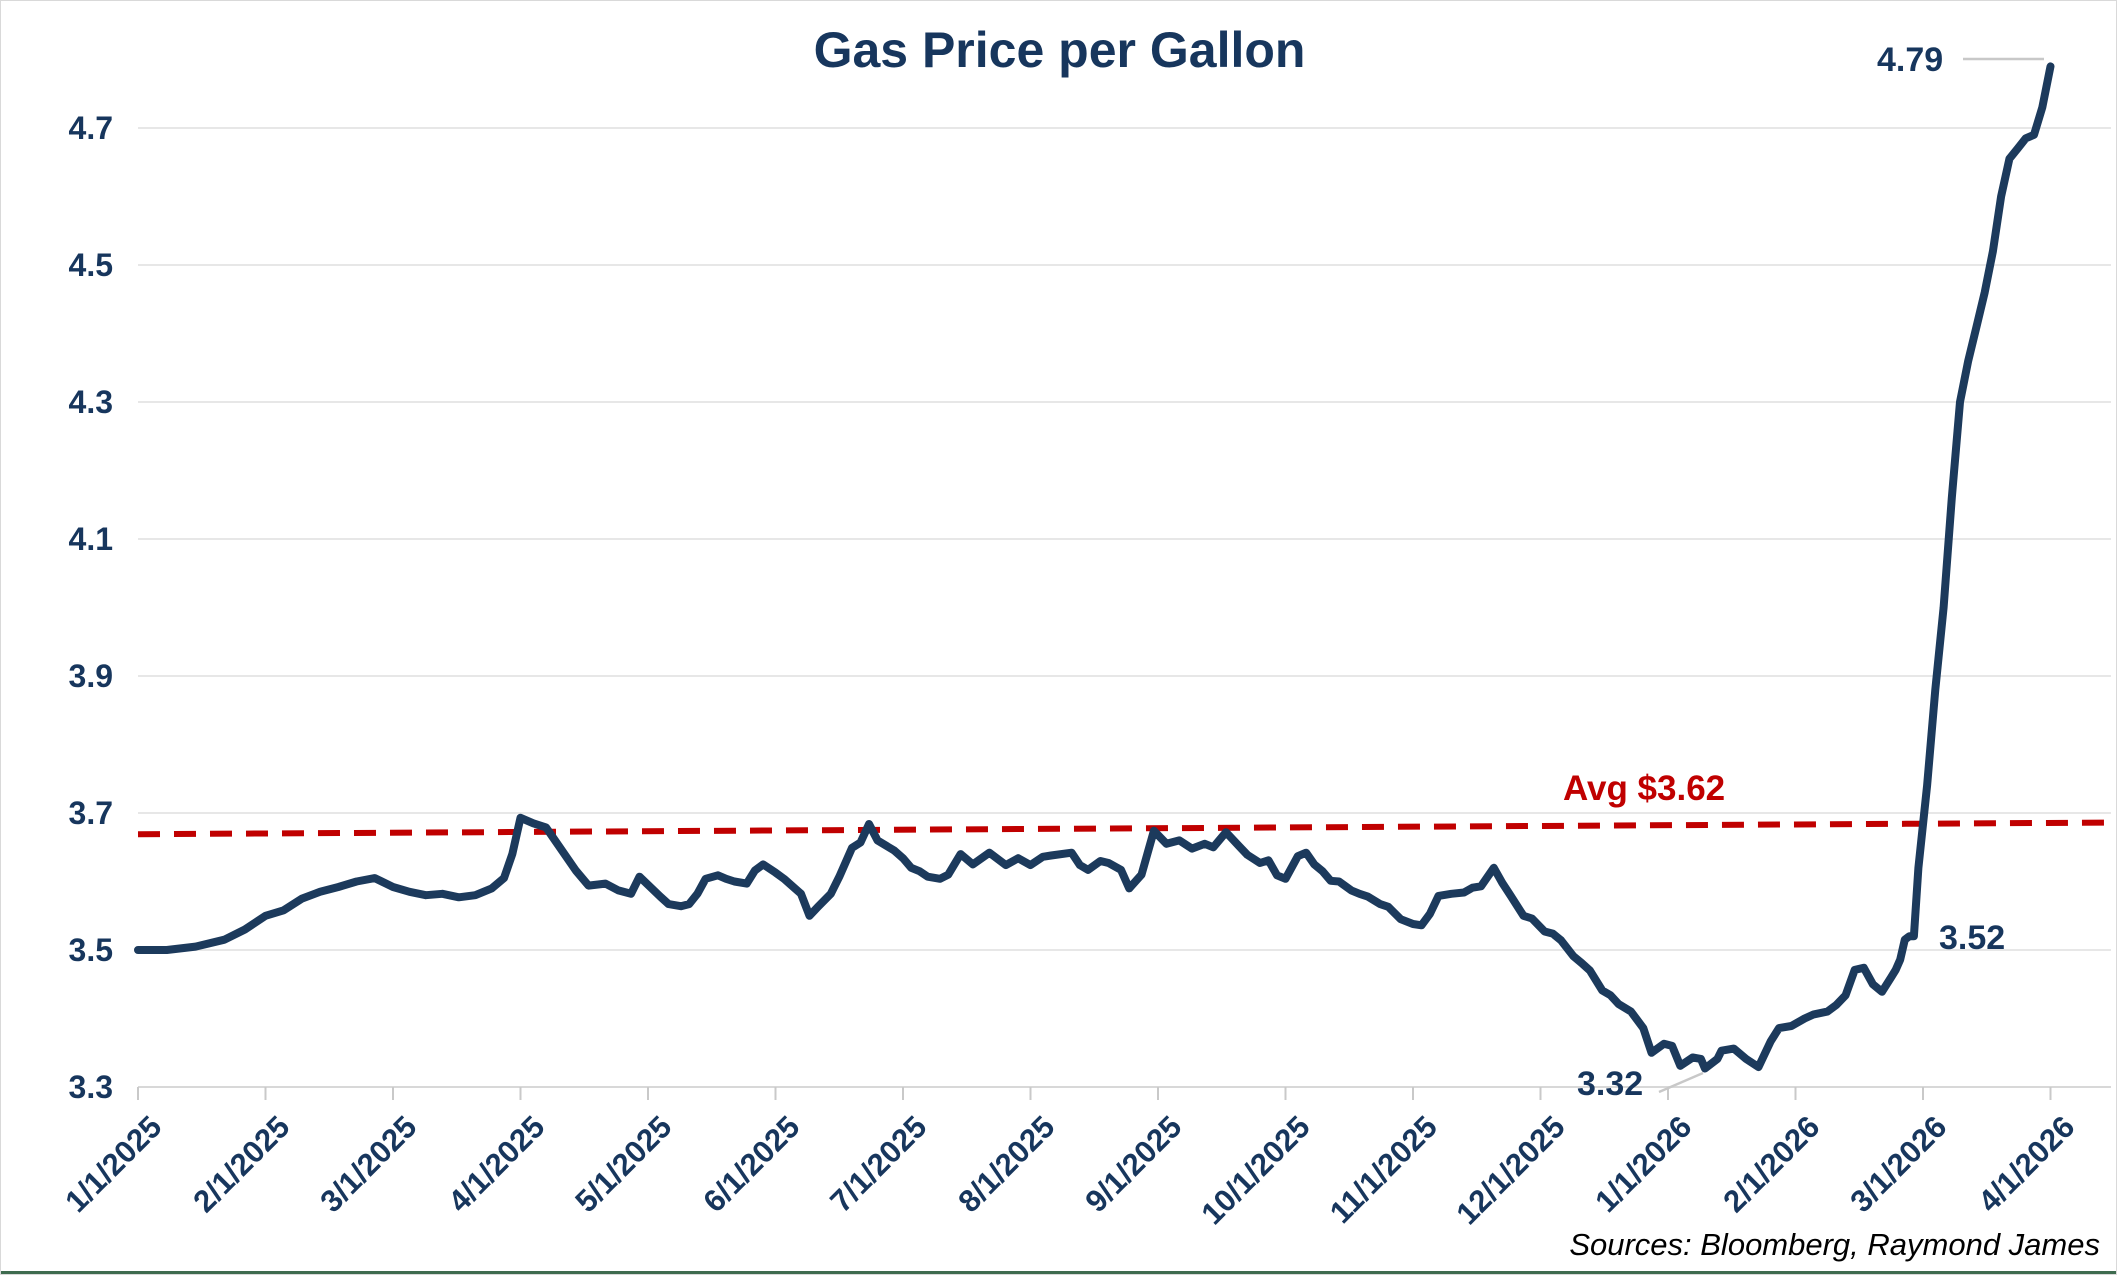 This screenshot has height=1276, width=2117. Describe the element at coordinates (1972, 938) in the screenshot. I see `annotation-pre-spike-value: 3.52` at that location.